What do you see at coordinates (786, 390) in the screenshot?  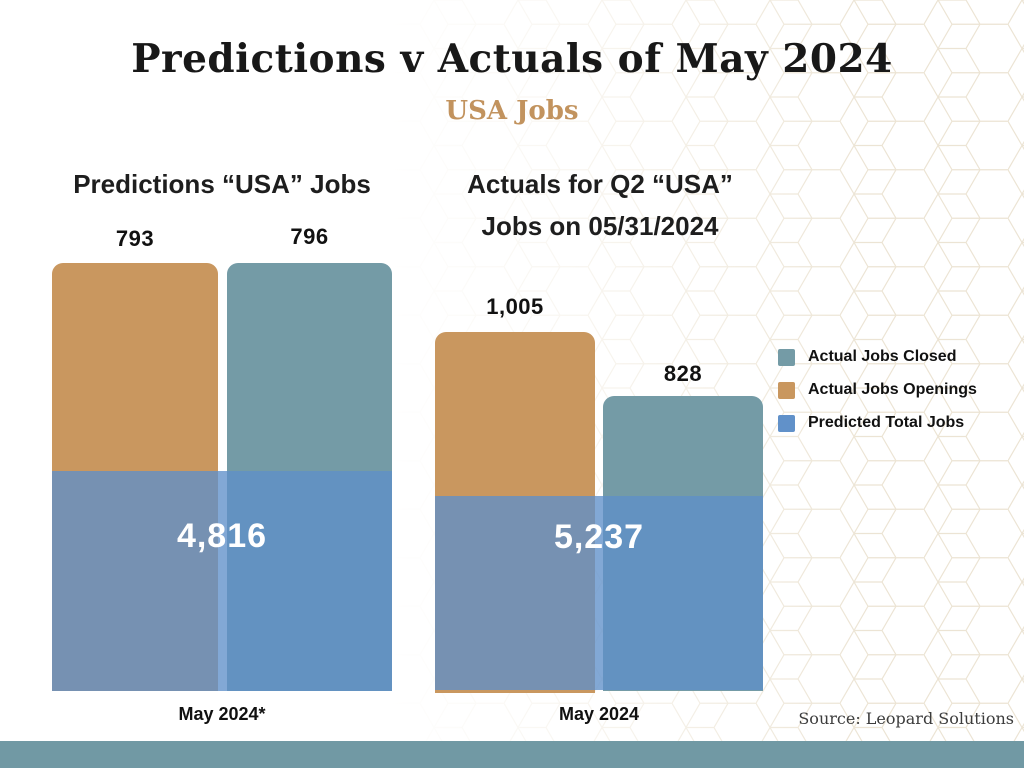 I see `legend-swatch-tan` at bounding box center [786, 390].